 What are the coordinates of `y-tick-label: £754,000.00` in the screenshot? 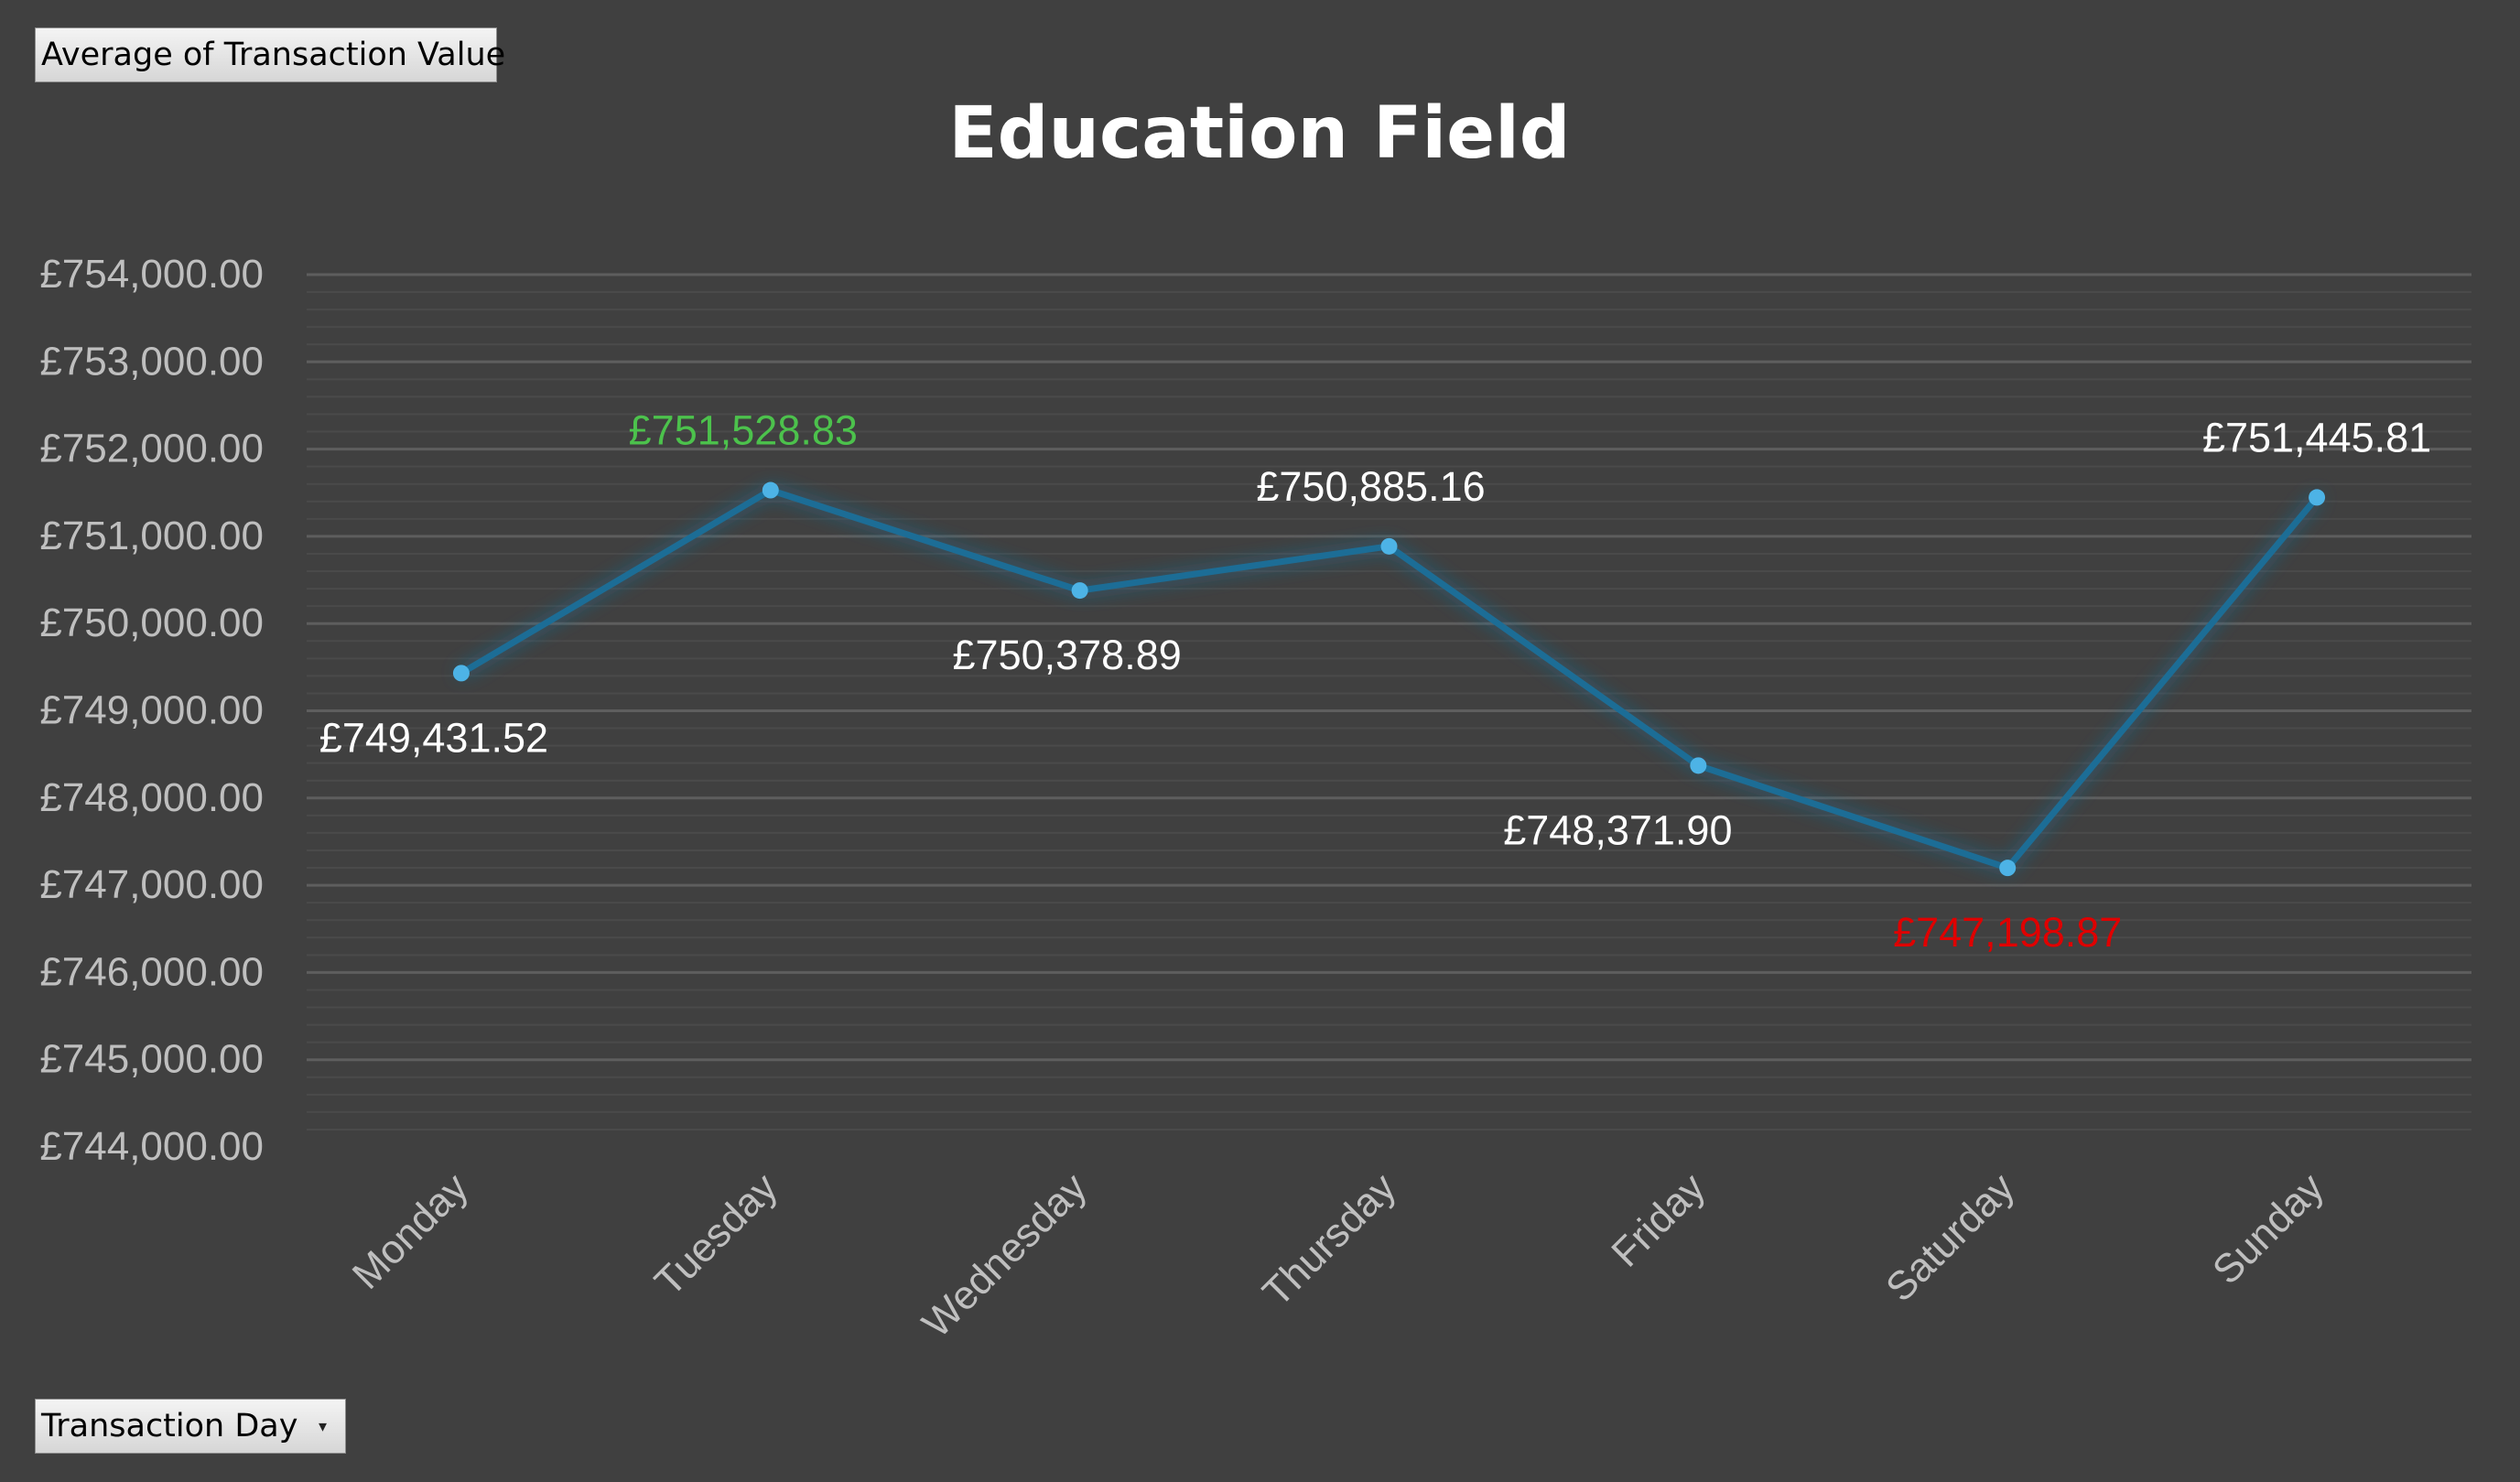 It's located at (151, 274).